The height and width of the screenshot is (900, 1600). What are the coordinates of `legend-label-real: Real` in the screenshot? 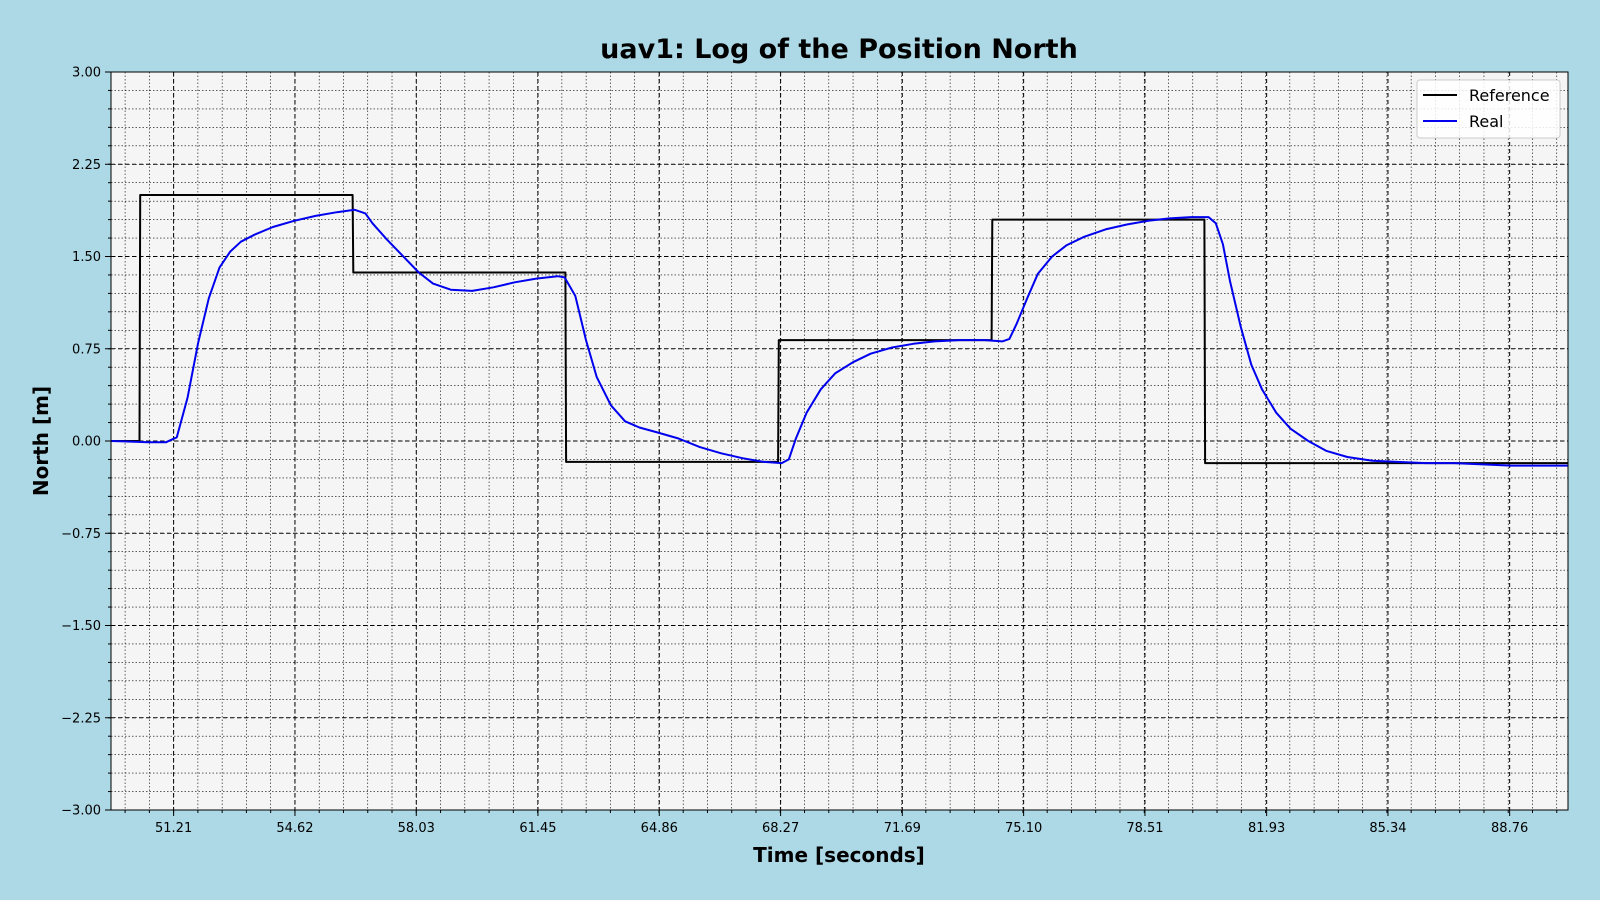 It's located at (1486, 121).